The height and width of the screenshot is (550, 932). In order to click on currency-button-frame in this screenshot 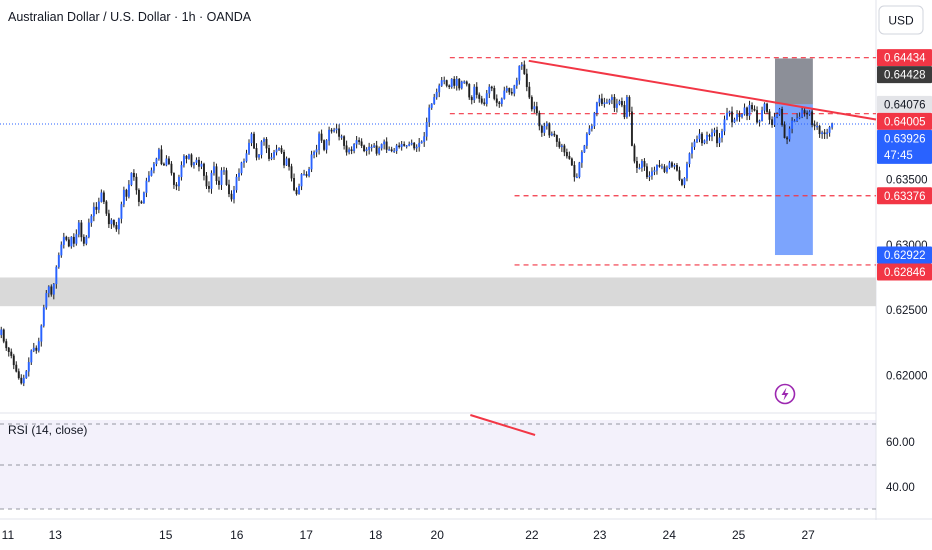, I will do `click(901, 20)`.